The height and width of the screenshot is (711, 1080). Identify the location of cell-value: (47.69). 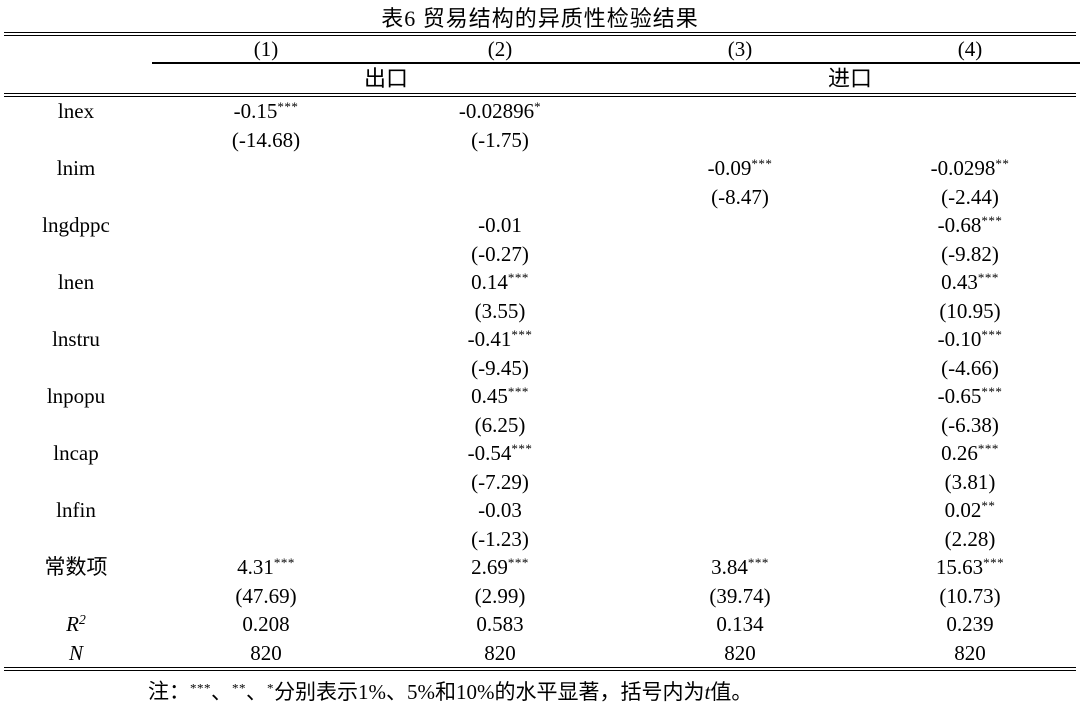
(266, 595).